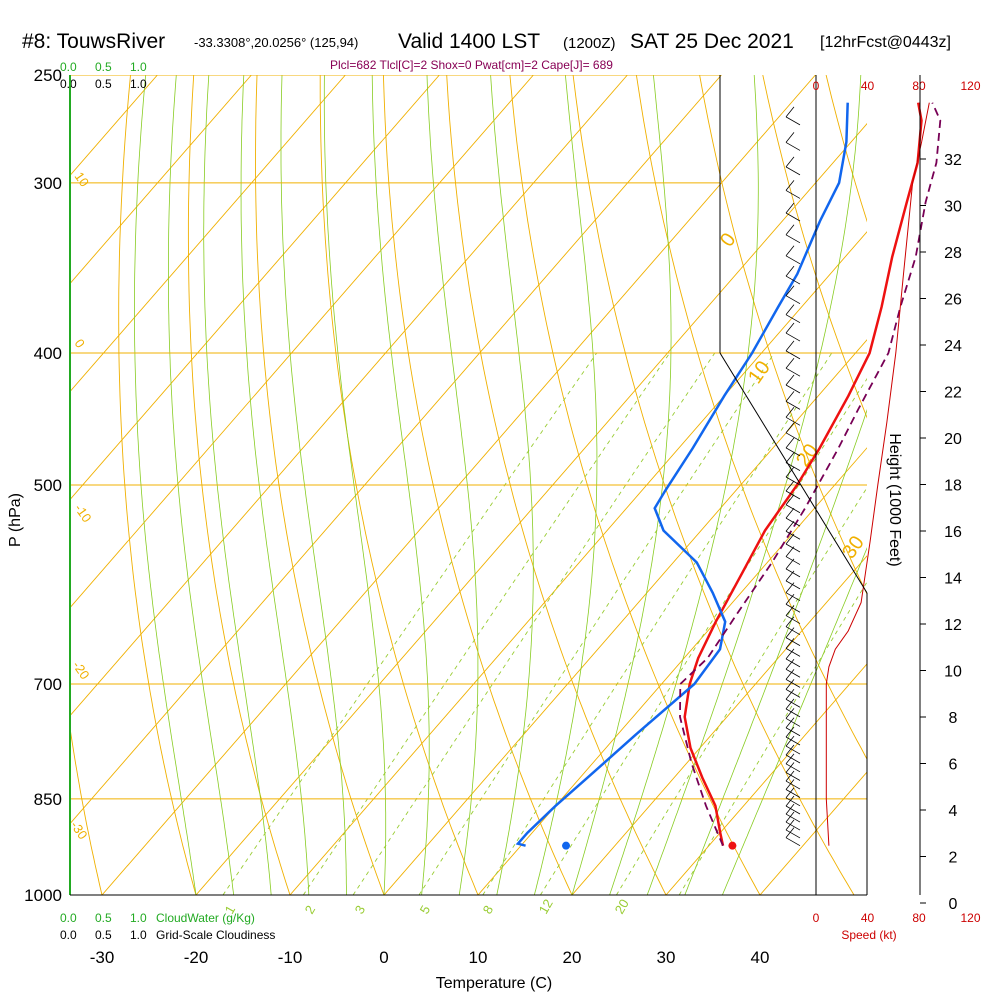 This screenshot has width=1000, height=1000. I want to click on zulu-time: (1200Z), so click(589, 43).